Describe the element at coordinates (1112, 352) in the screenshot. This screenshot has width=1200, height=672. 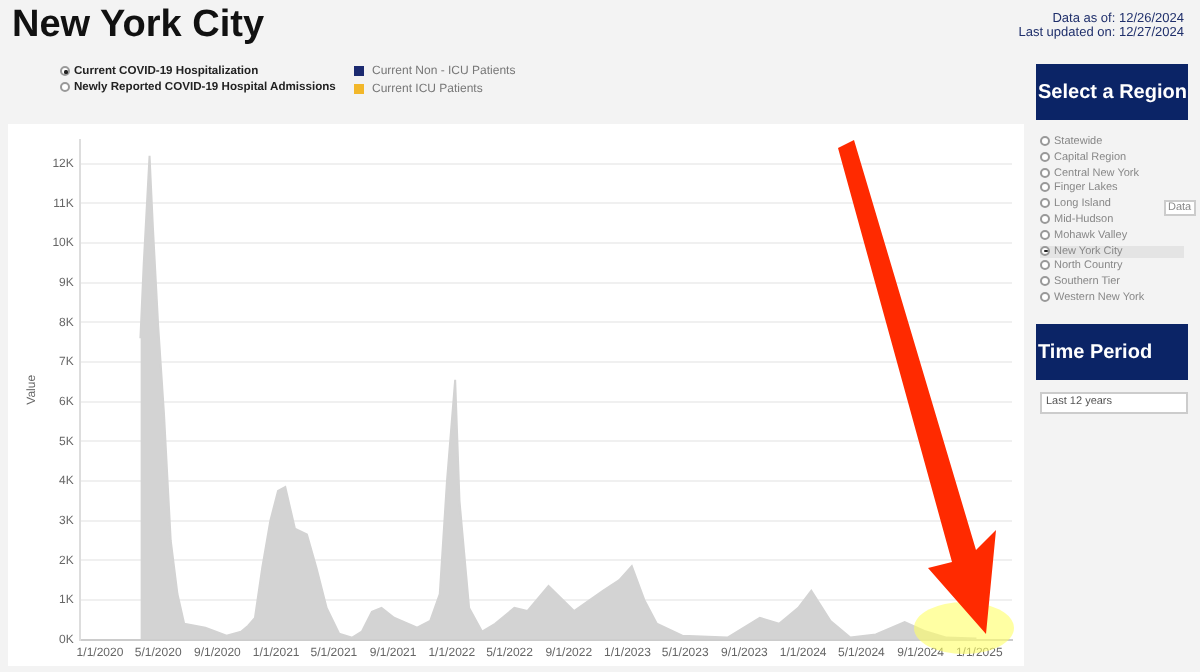
I see `text: Time Period` at that location.